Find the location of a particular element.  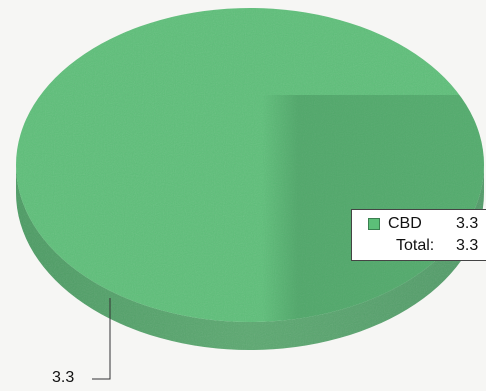

legend-label: CBD is located at coordinates (405, 223).